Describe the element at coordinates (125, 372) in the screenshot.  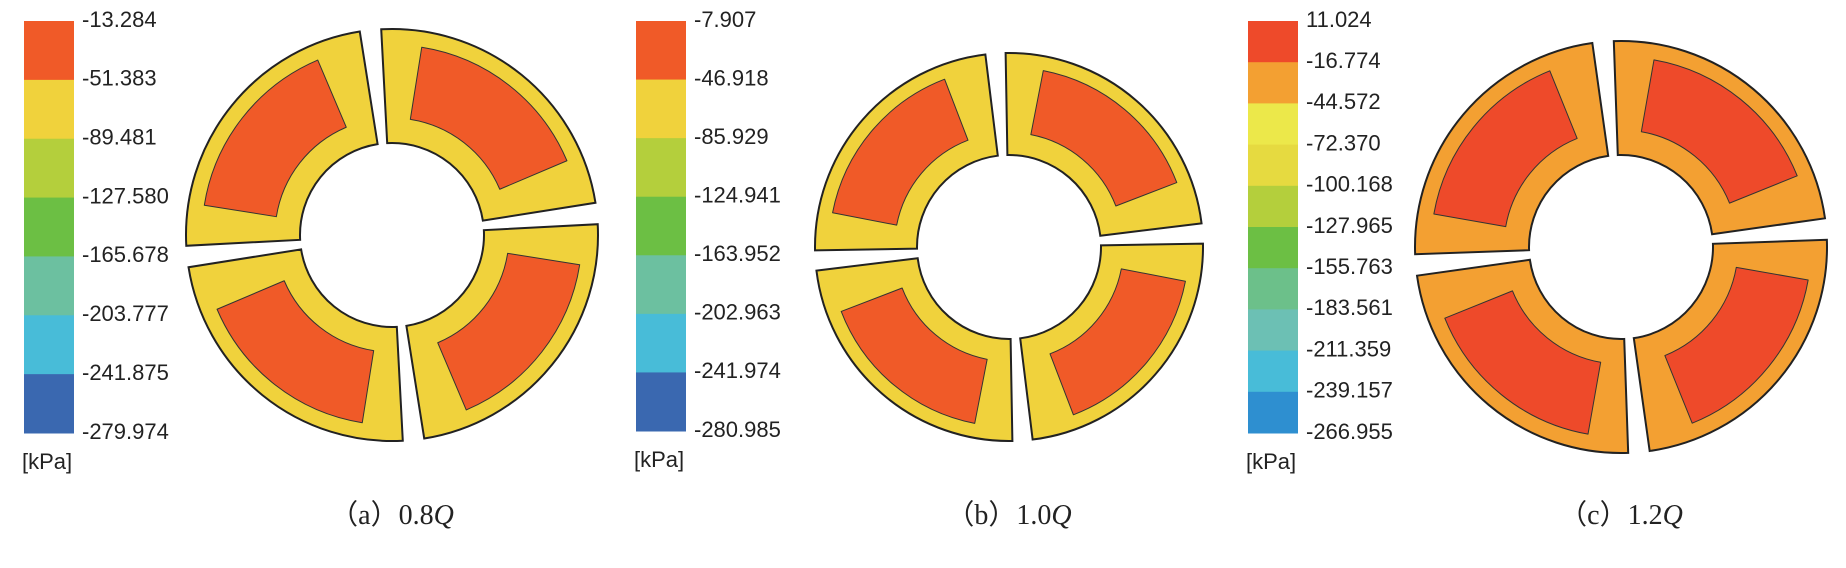
I see `colorbar-label: -241.875` at that location.